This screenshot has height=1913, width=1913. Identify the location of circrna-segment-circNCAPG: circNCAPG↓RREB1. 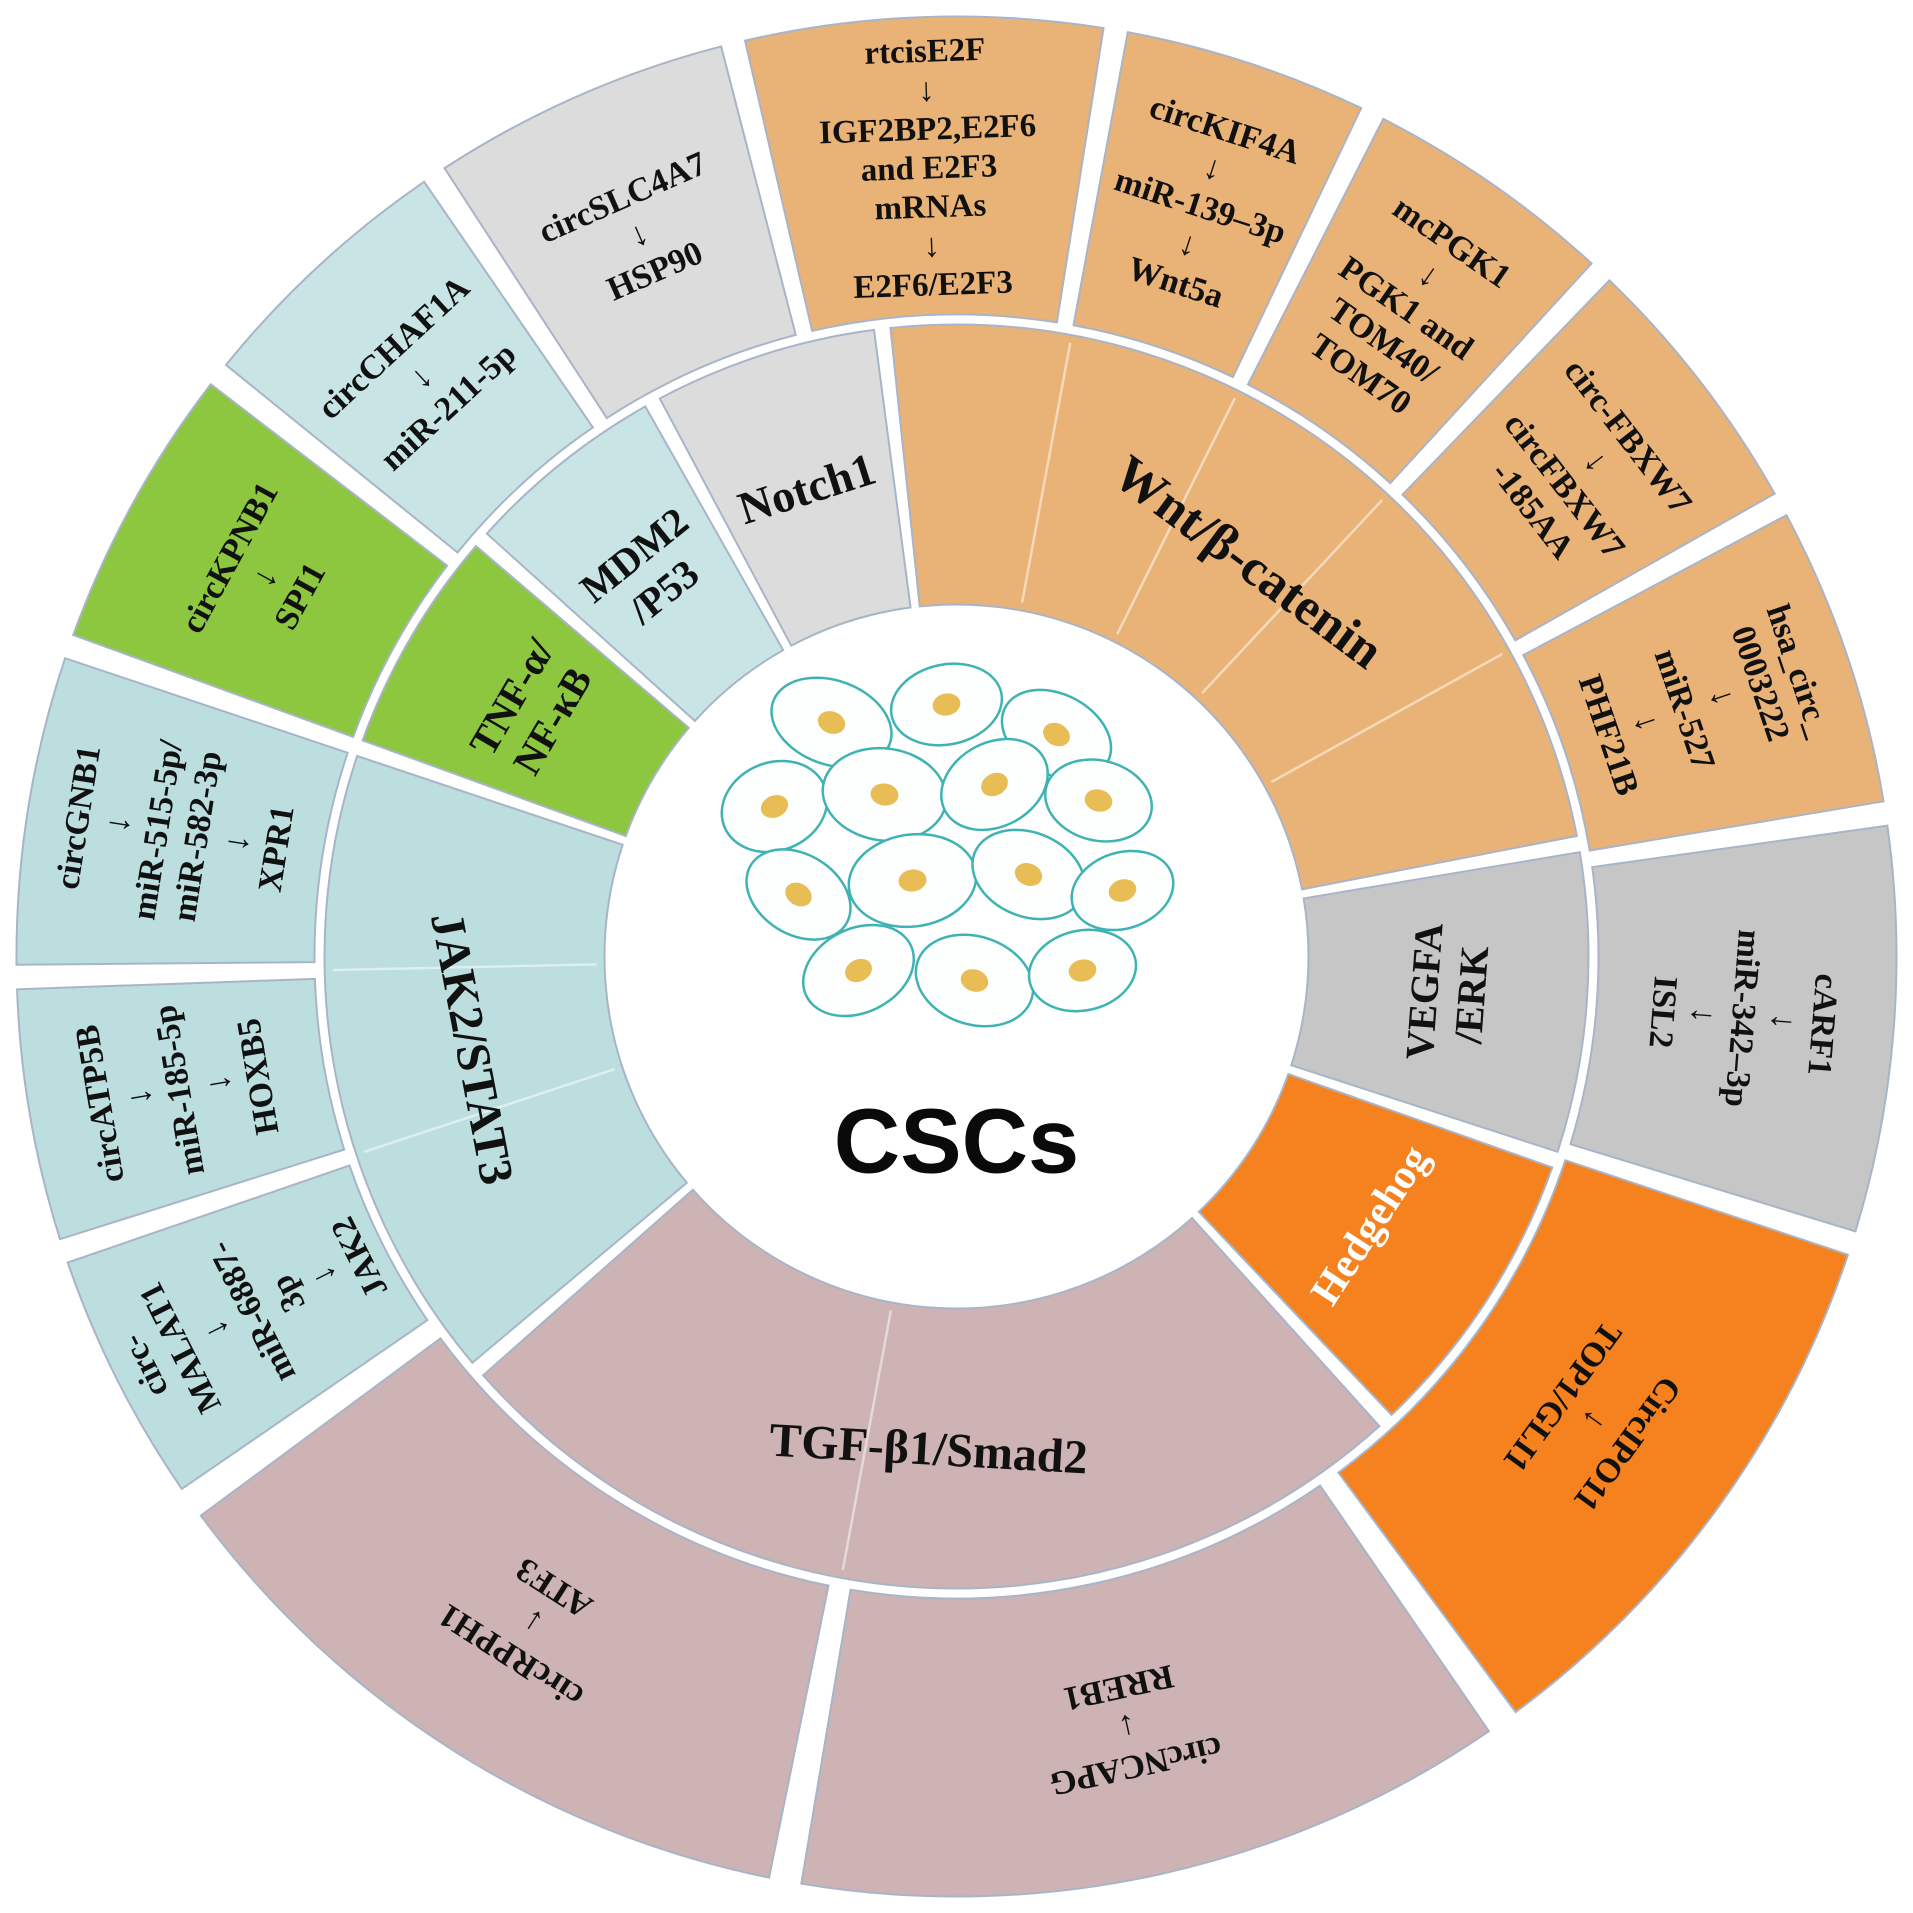
(1145, 1691).